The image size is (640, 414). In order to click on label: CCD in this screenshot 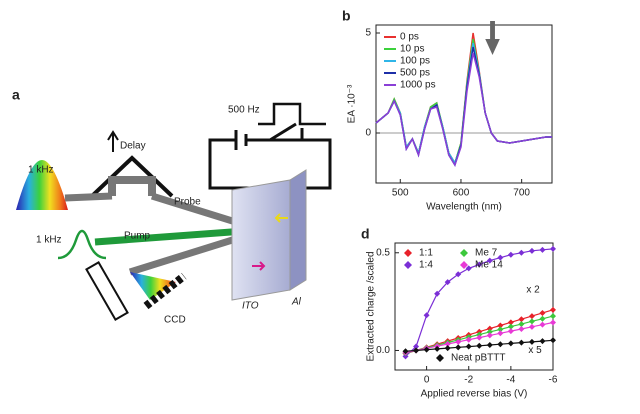, I will do `click(175, 320)`.